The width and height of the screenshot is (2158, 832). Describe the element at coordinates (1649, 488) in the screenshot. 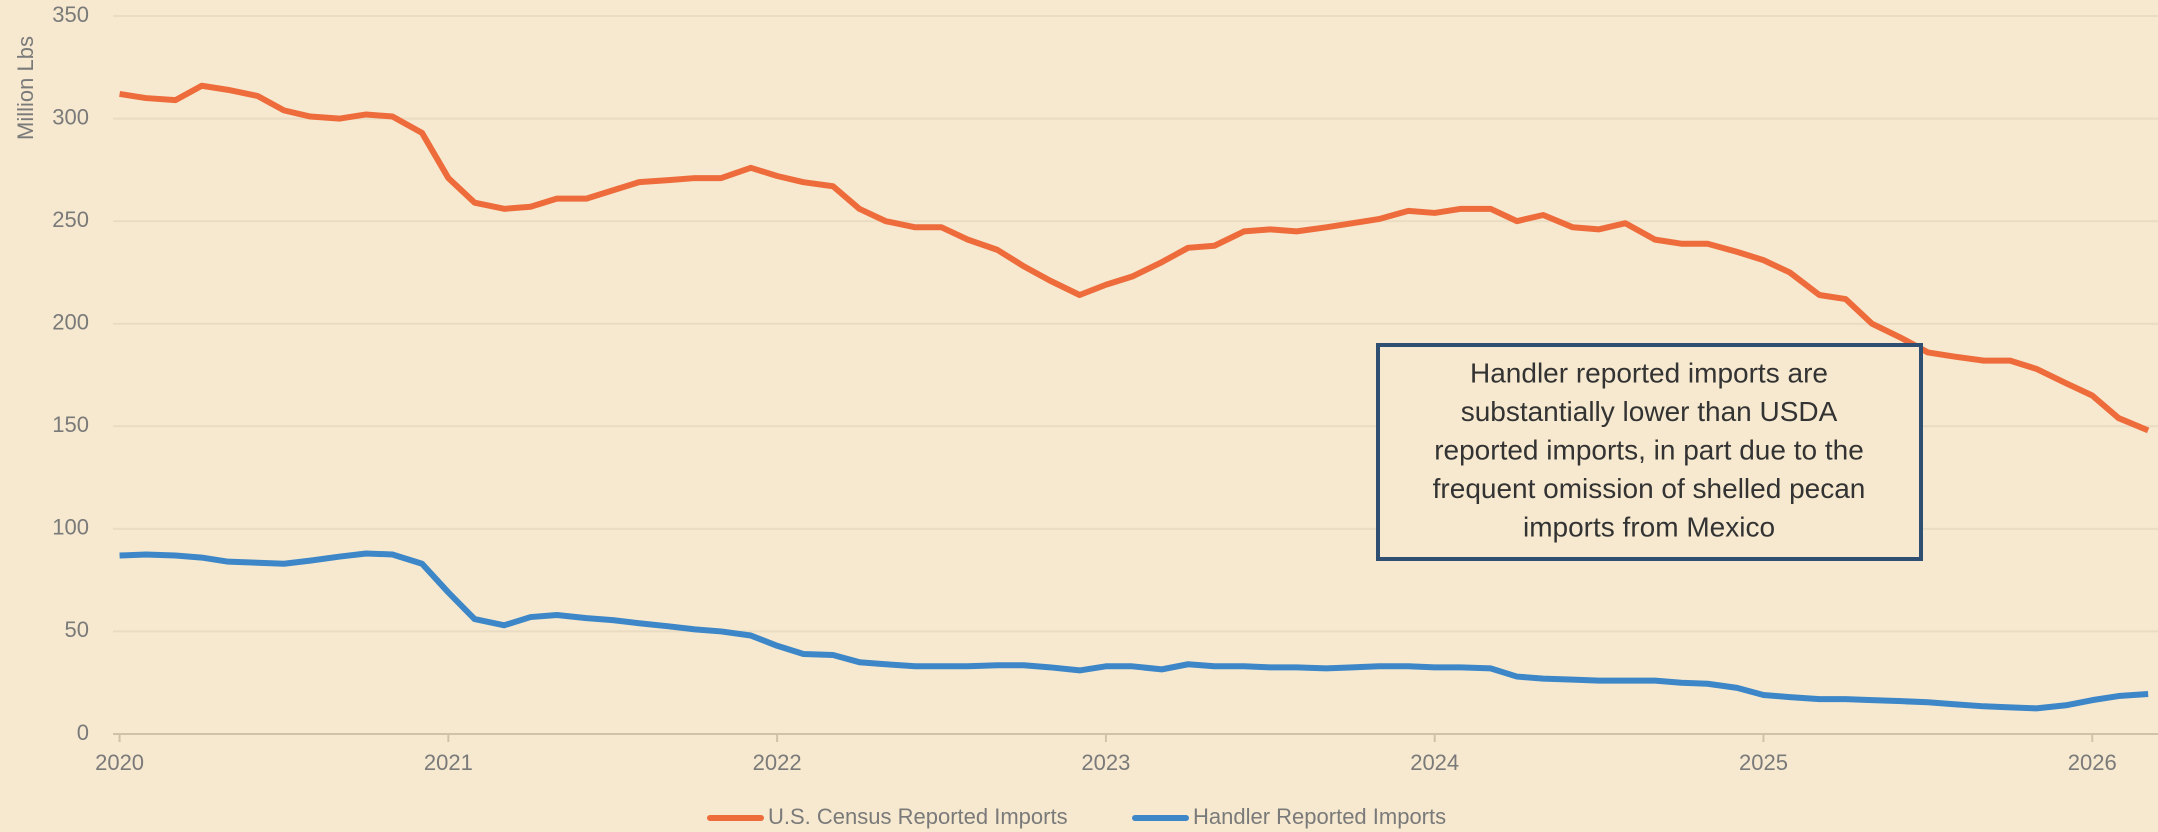

I see `annotation-text: frequent omission of shelled pecan` at that location.